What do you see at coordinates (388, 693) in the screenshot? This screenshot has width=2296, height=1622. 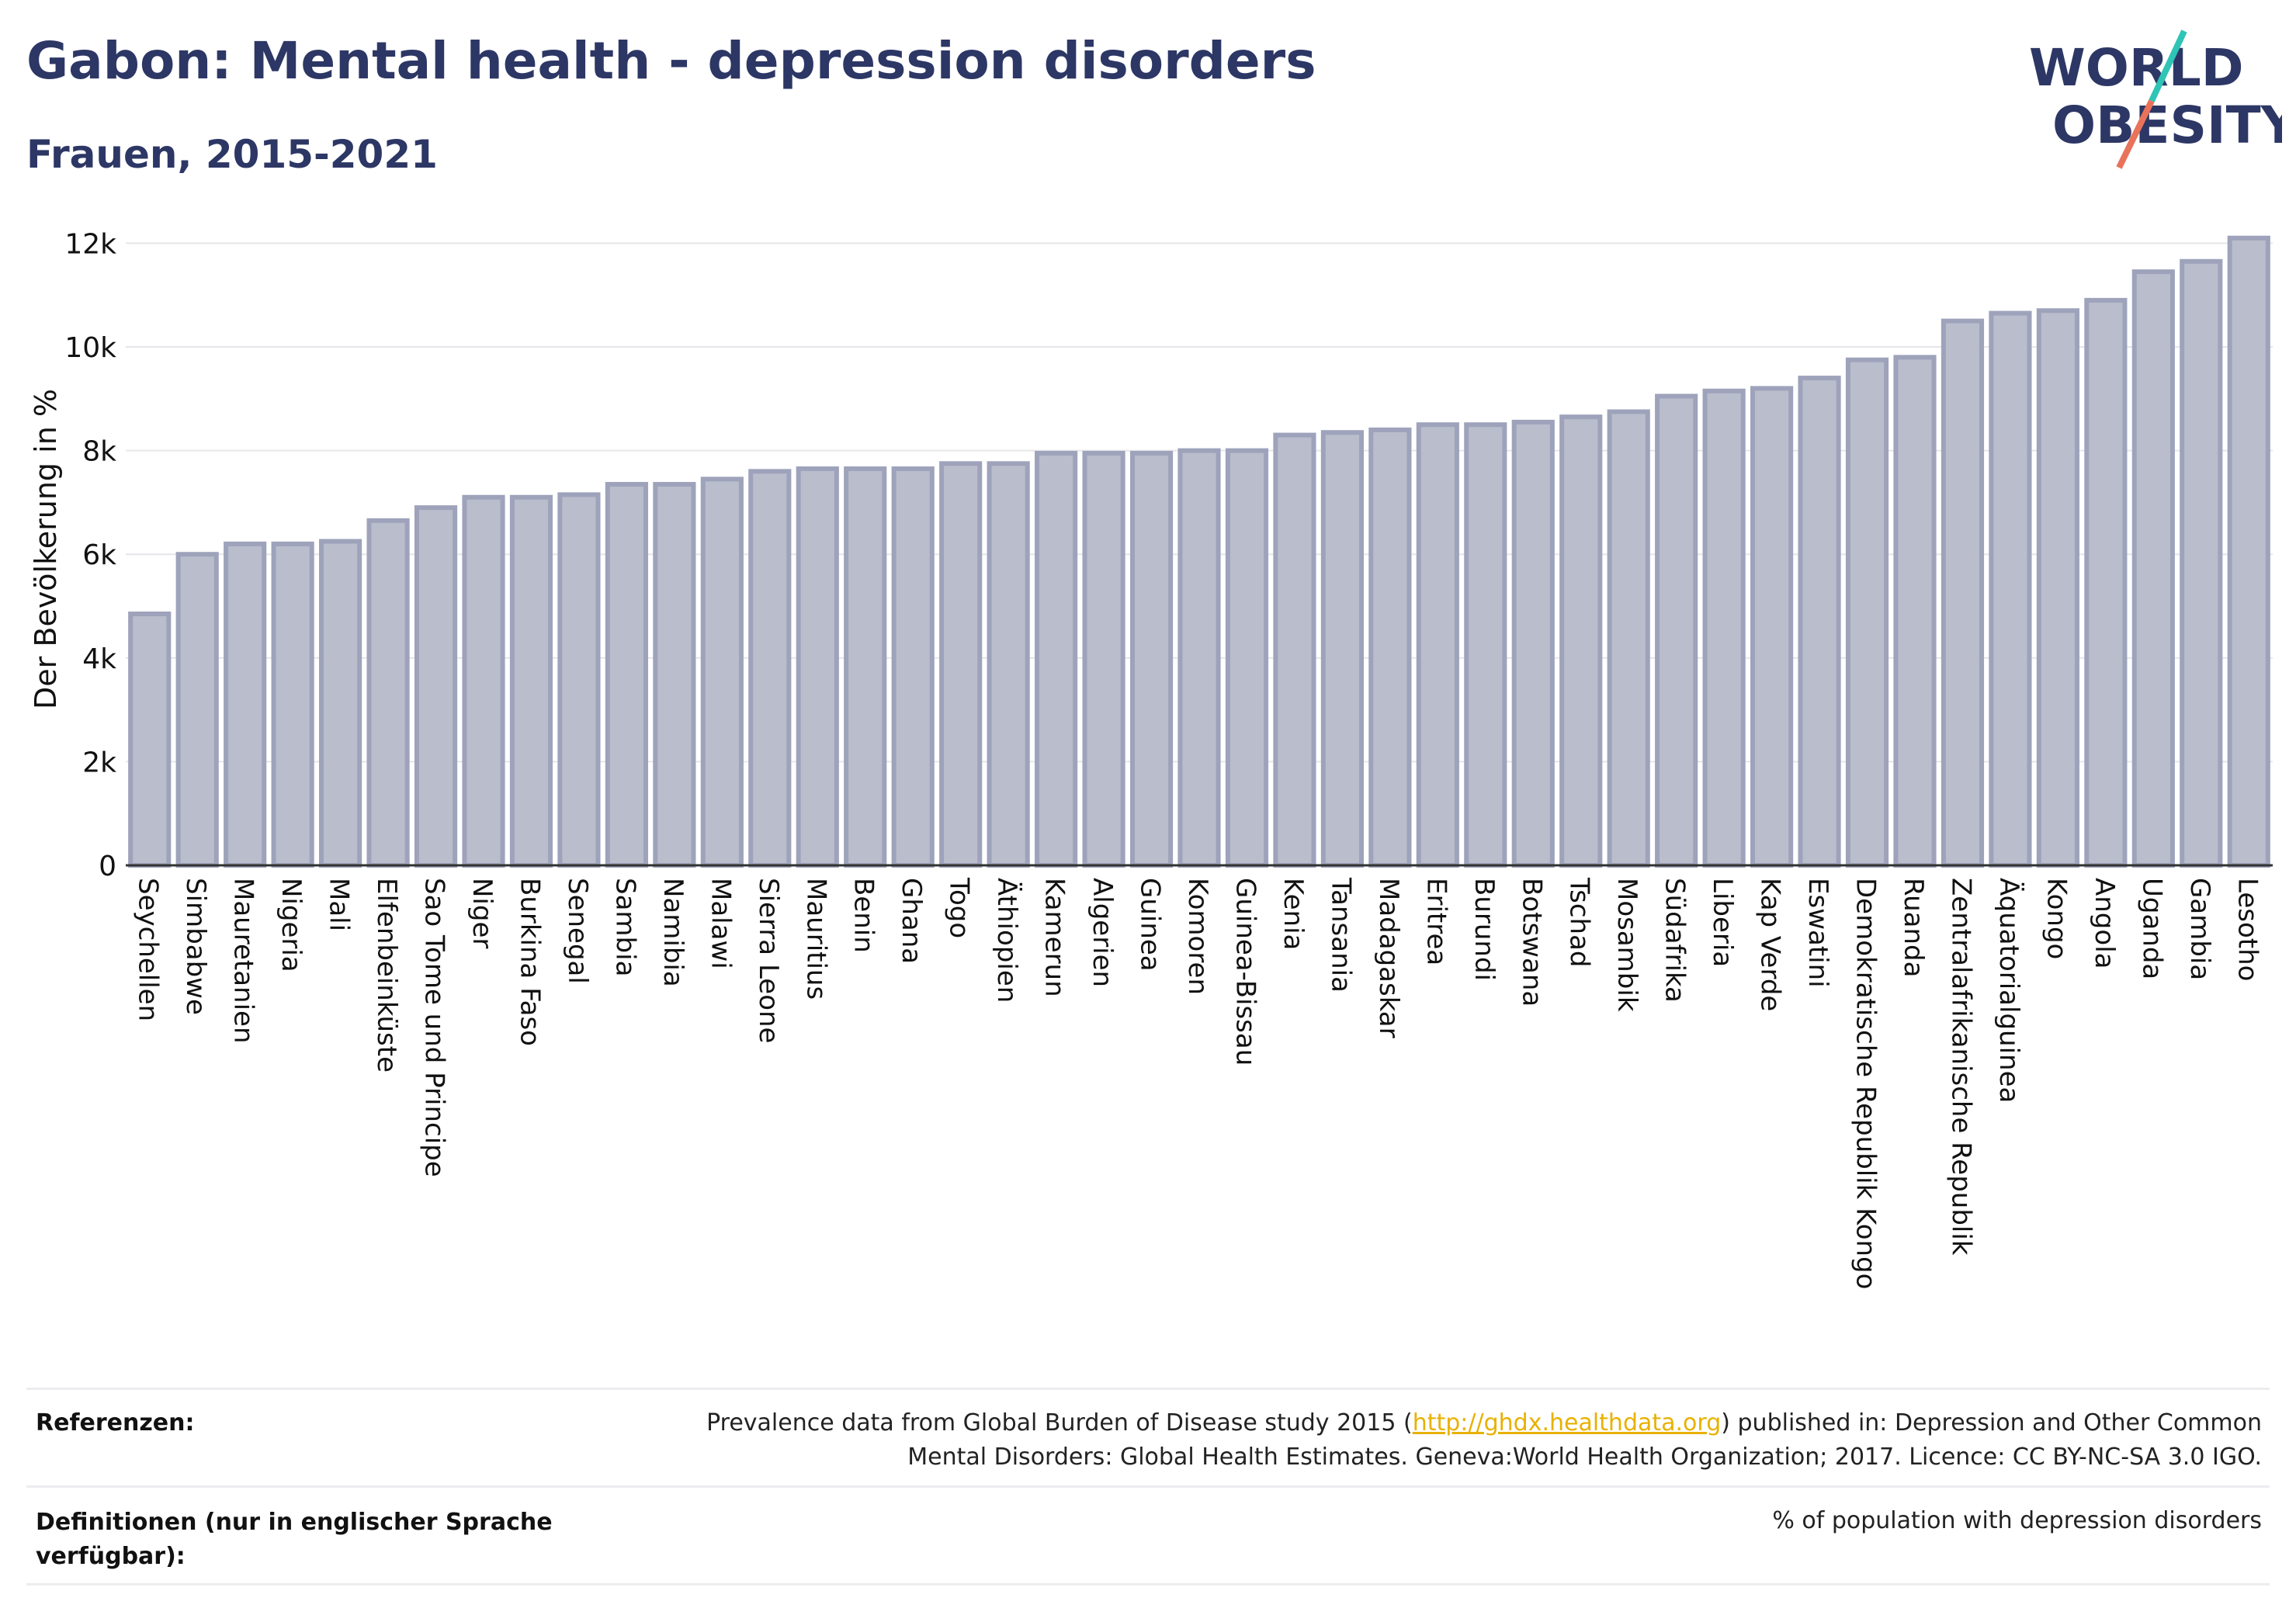 I see `bar-elfenbeinküste` at bounding box center [388, 693].